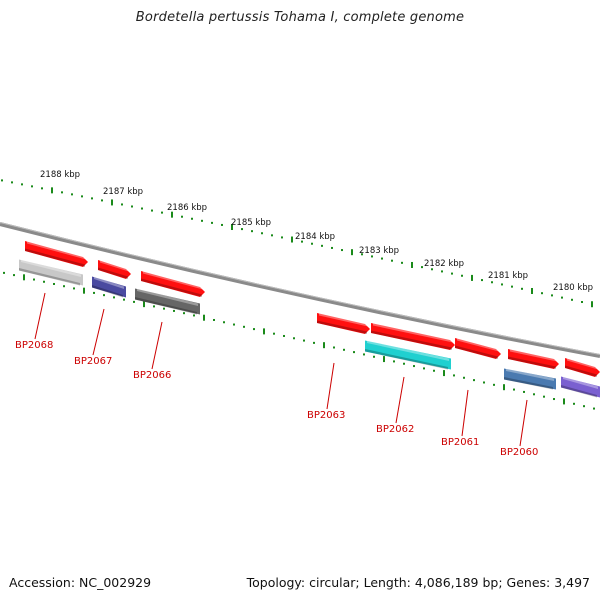  I want to click on gene-label-bp2063: BP2063, so click(326, 415).